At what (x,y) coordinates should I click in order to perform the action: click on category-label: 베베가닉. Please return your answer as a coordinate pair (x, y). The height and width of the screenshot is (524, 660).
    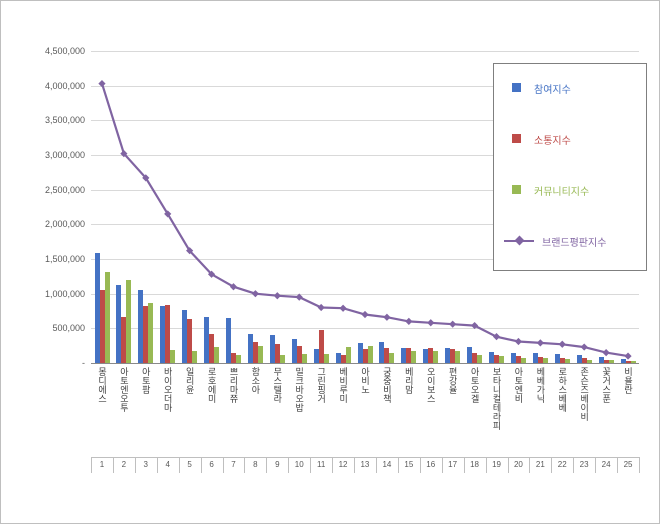
    Looking at the image, I should click on (540, 385).